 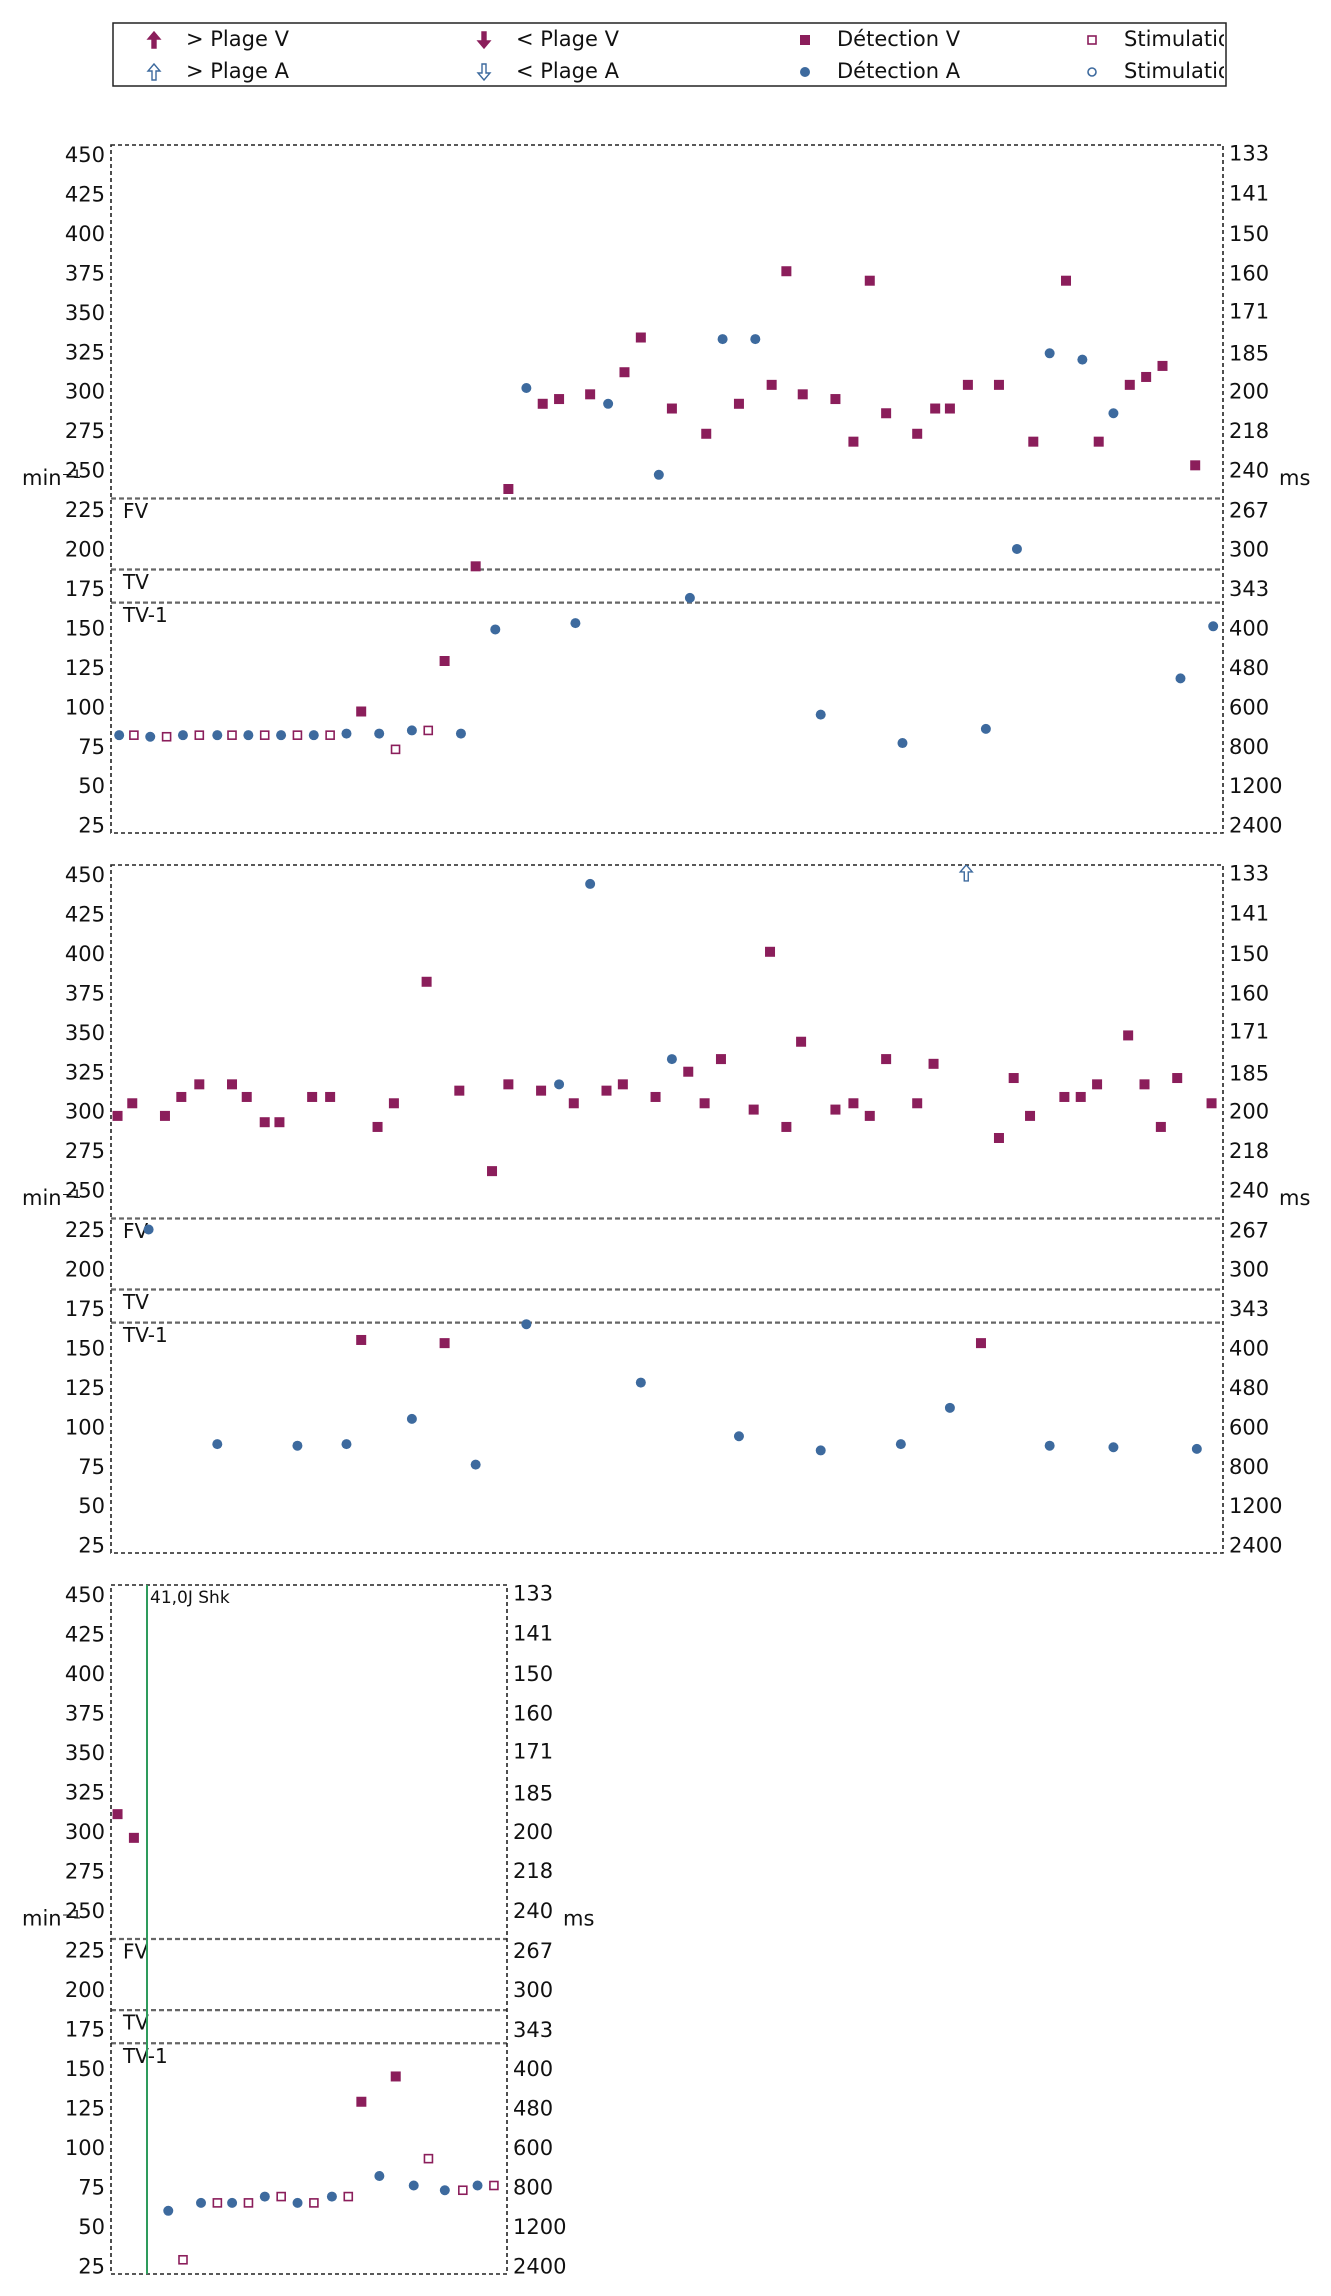 What do you see at coordinates (1195, 39) in the screenshot?
I see `legend-label: Stimulation V` at bounding box center [1195, 39].